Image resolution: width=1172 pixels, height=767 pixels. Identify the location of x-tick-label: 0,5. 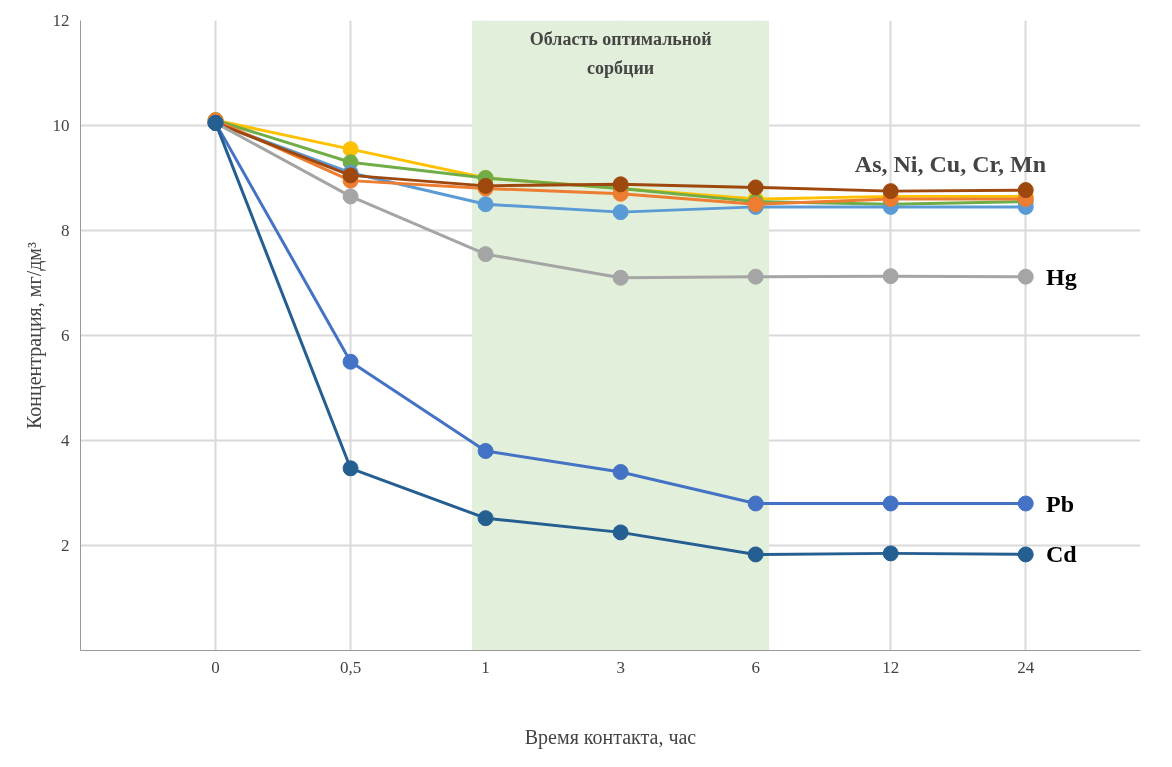
(350, 667).